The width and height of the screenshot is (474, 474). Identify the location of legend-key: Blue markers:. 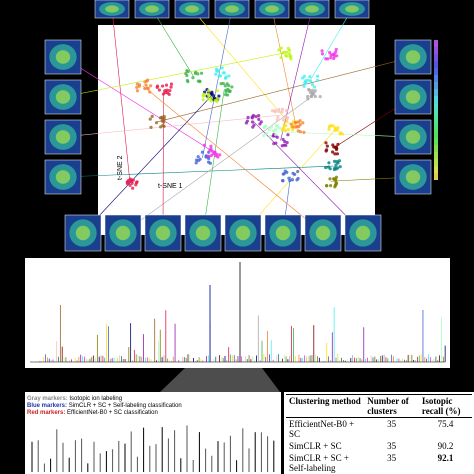
(47, 406).